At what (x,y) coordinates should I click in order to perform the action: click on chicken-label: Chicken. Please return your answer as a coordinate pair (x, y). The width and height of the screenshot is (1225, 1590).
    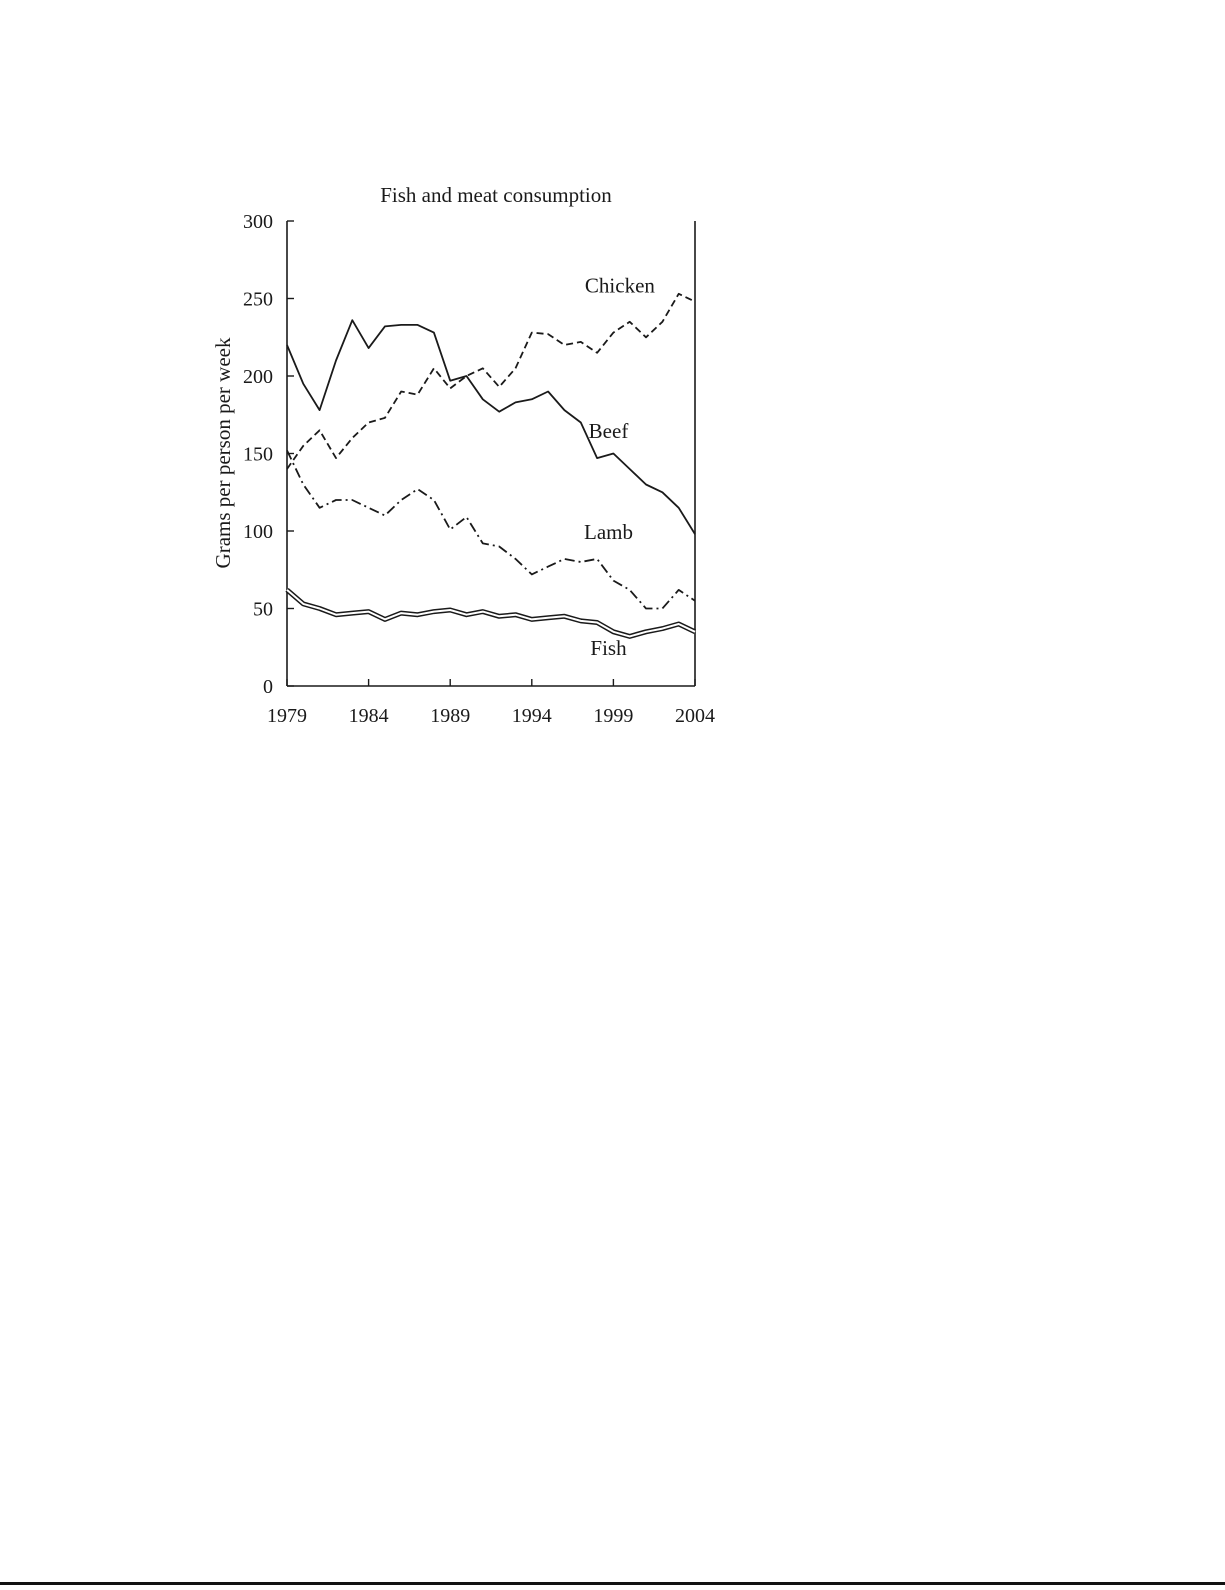
    Looking at the image, I should click on (620, 285).